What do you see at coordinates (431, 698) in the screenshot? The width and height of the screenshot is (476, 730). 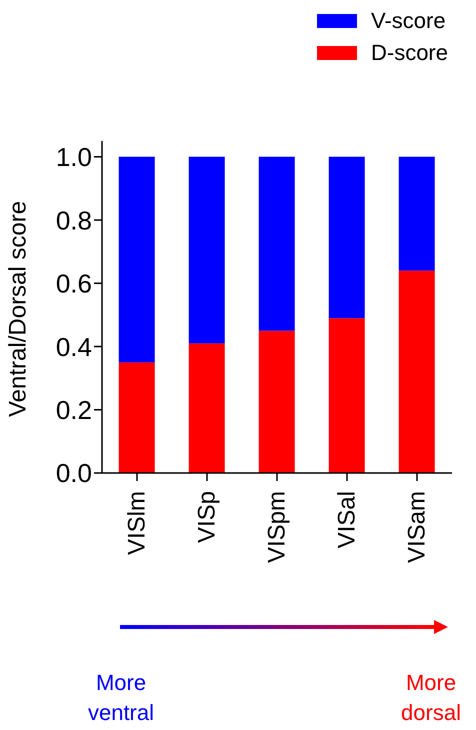 I see `text: More dorsal` at bounding box center [431, 698].